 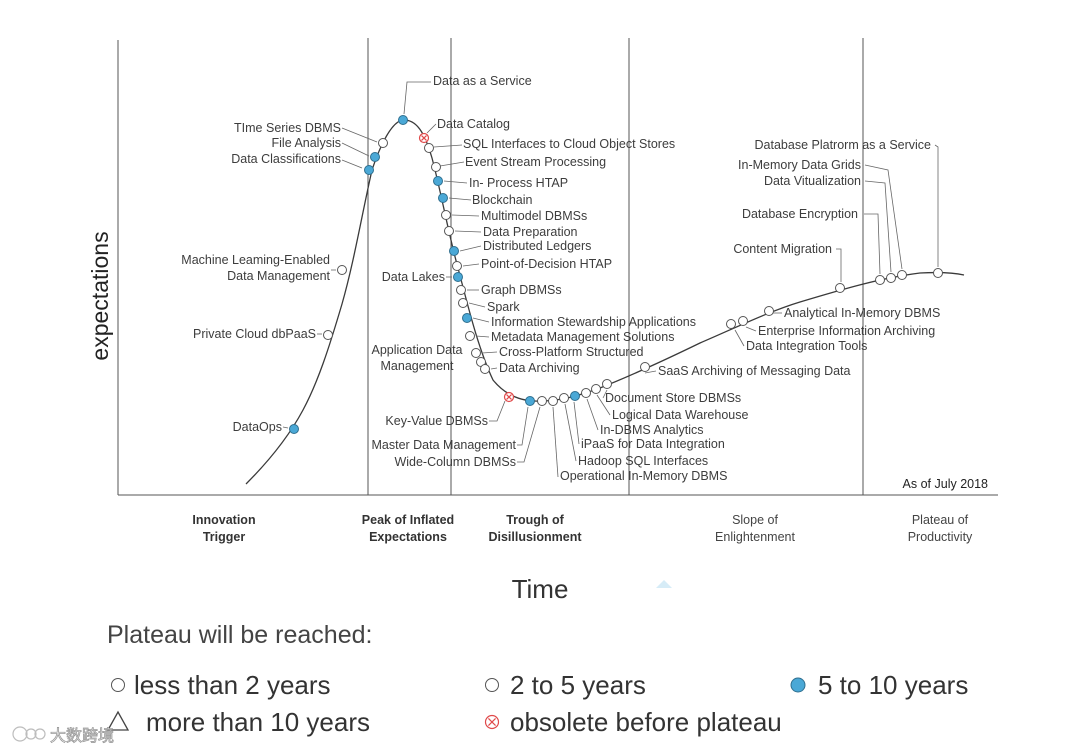 What do you see at coordinates (643, 461) in the screenshot?
I see `tech-label: Hadoop SQL Interfaces` at bounding box center [643, 461].